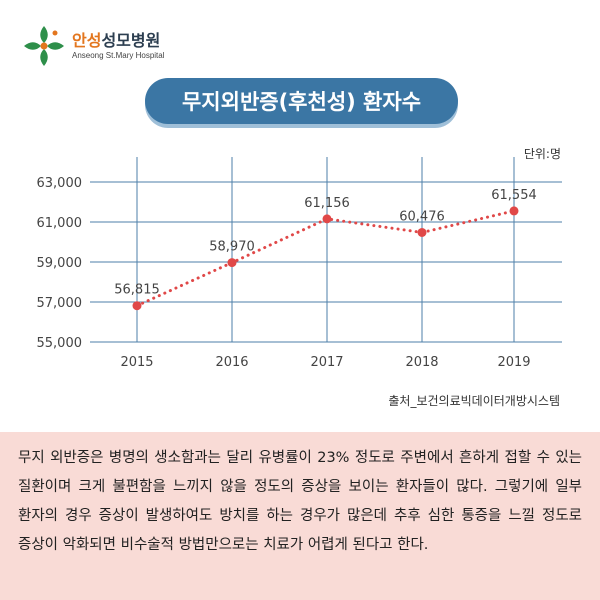  What do you see at coordinates (514, 195) in the screenshot?
I see `data-label: 61,554` at bounding box center [514, 195].